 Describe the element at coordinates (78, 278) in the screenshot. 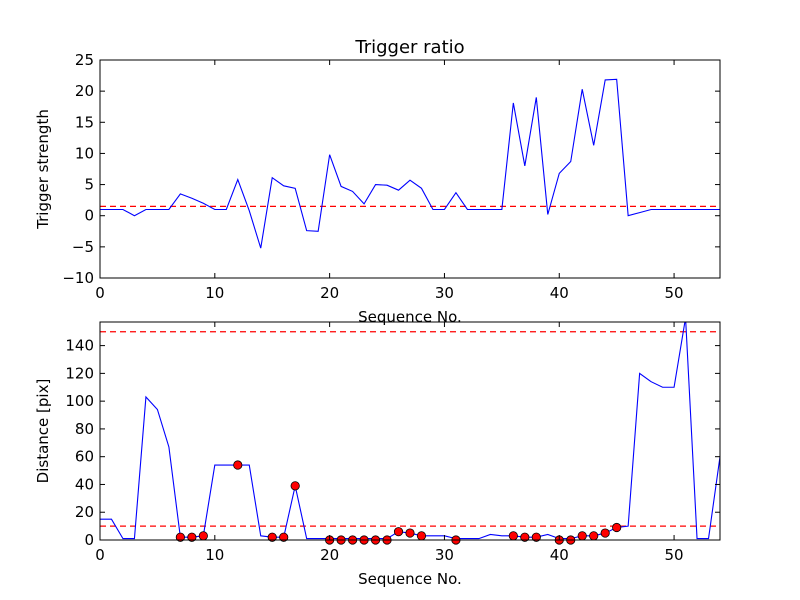

I see `y-tick-label: −10` at that location.